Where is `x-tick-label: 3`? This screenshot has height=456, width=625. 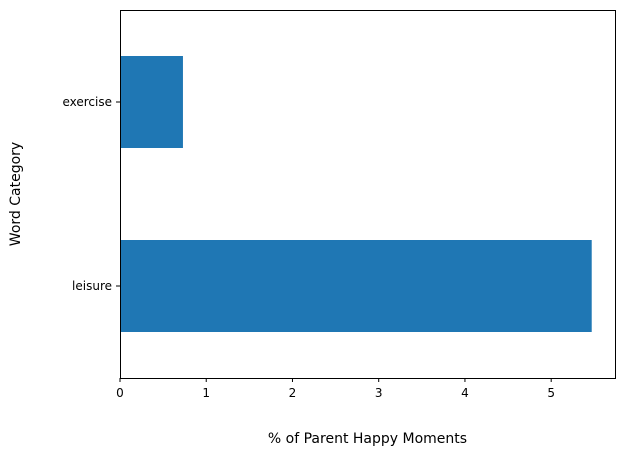 x-tick-label: 3 is located at coordinates (379, 393).